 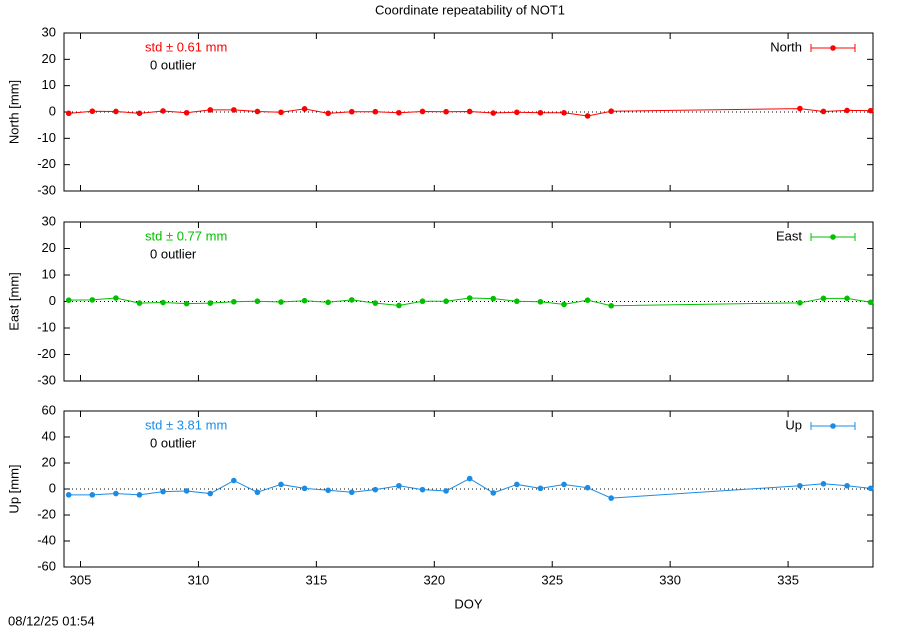 I want to click on annotation: std ± 0.77 mm, so click(x=186, y=235).